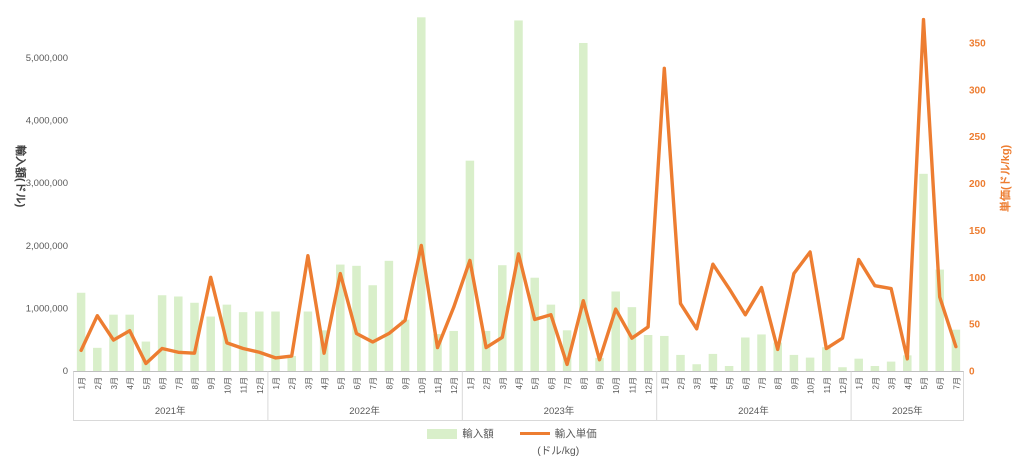  Describe the element at coordinates (977, 44) in the screenshot. I see `right-axis-tick-label: 350` at that location.